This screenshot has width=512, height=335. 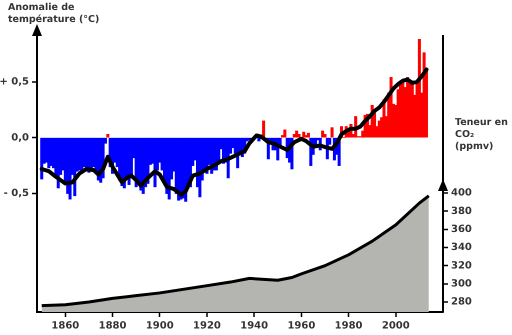 What do you see at coordinates (461, 229) in the screenshot?
I see `y2-tick-label: 360` at bounding box center [461, 229].